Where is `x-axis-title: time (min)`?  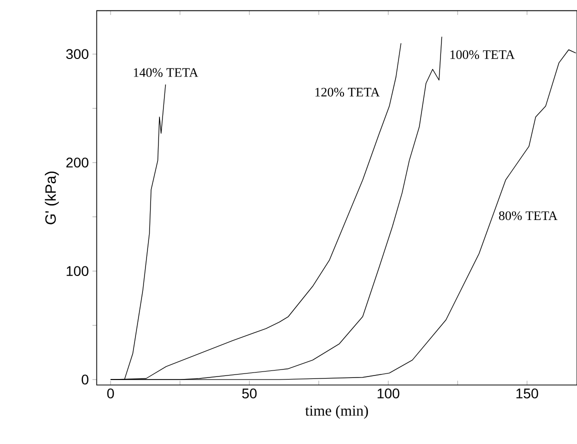
x-axis-title: time (min) is located at coordinates (336, 412).